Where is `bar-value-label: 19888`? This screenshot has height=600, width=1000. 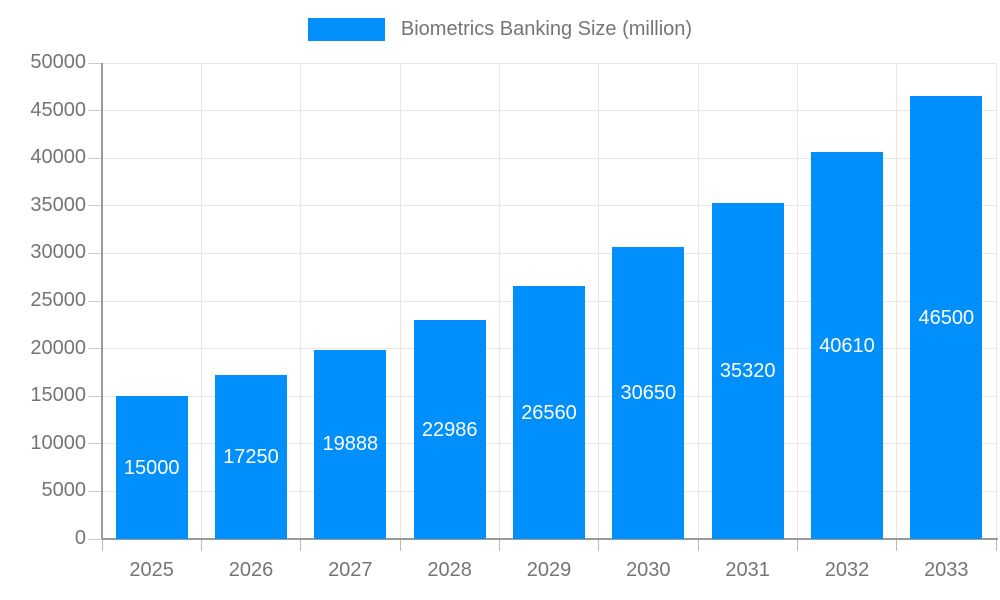
bar-value-label: 19888 is located at coordinates (350, 444).